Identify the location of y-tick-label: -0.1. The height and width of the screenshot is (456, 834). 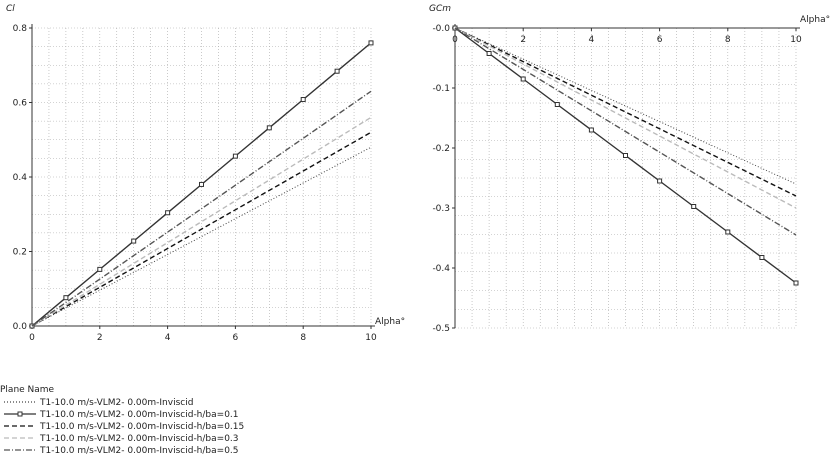
(441, 89).